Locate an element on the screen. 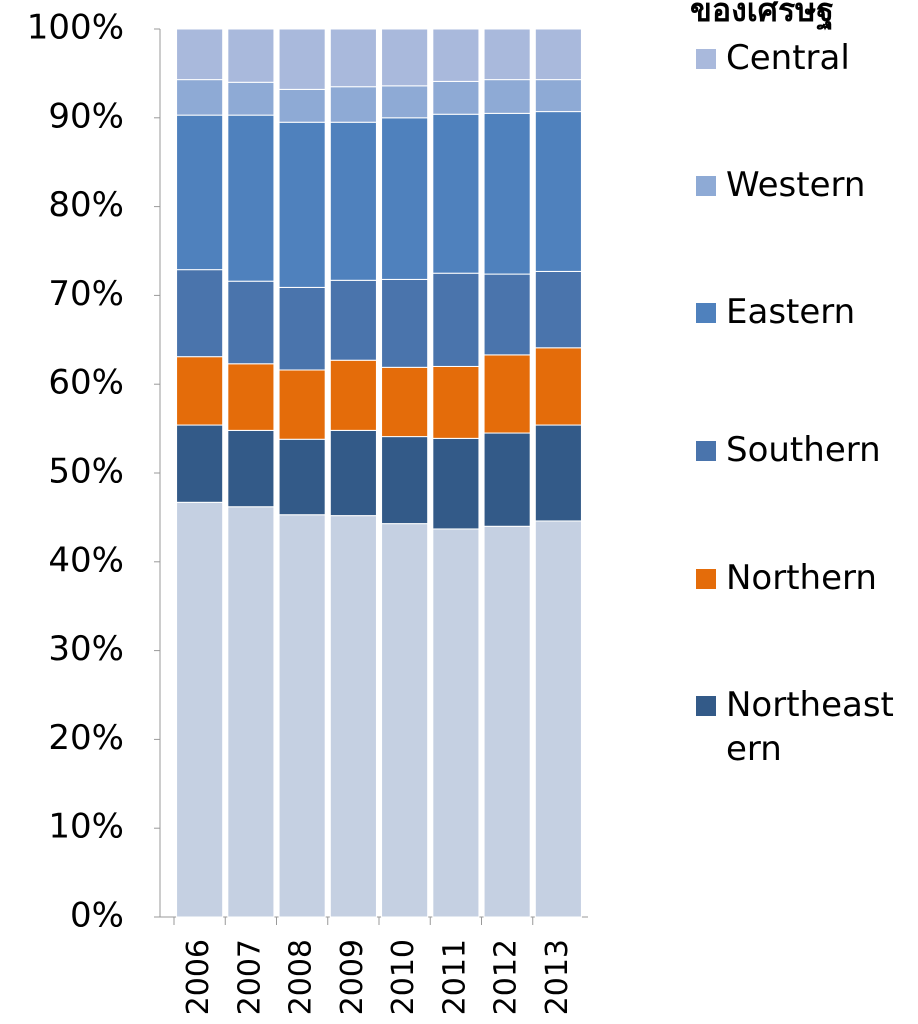 The image size is (918, 1024). y-tick-label: 90% is located at coordinates (86, 116).